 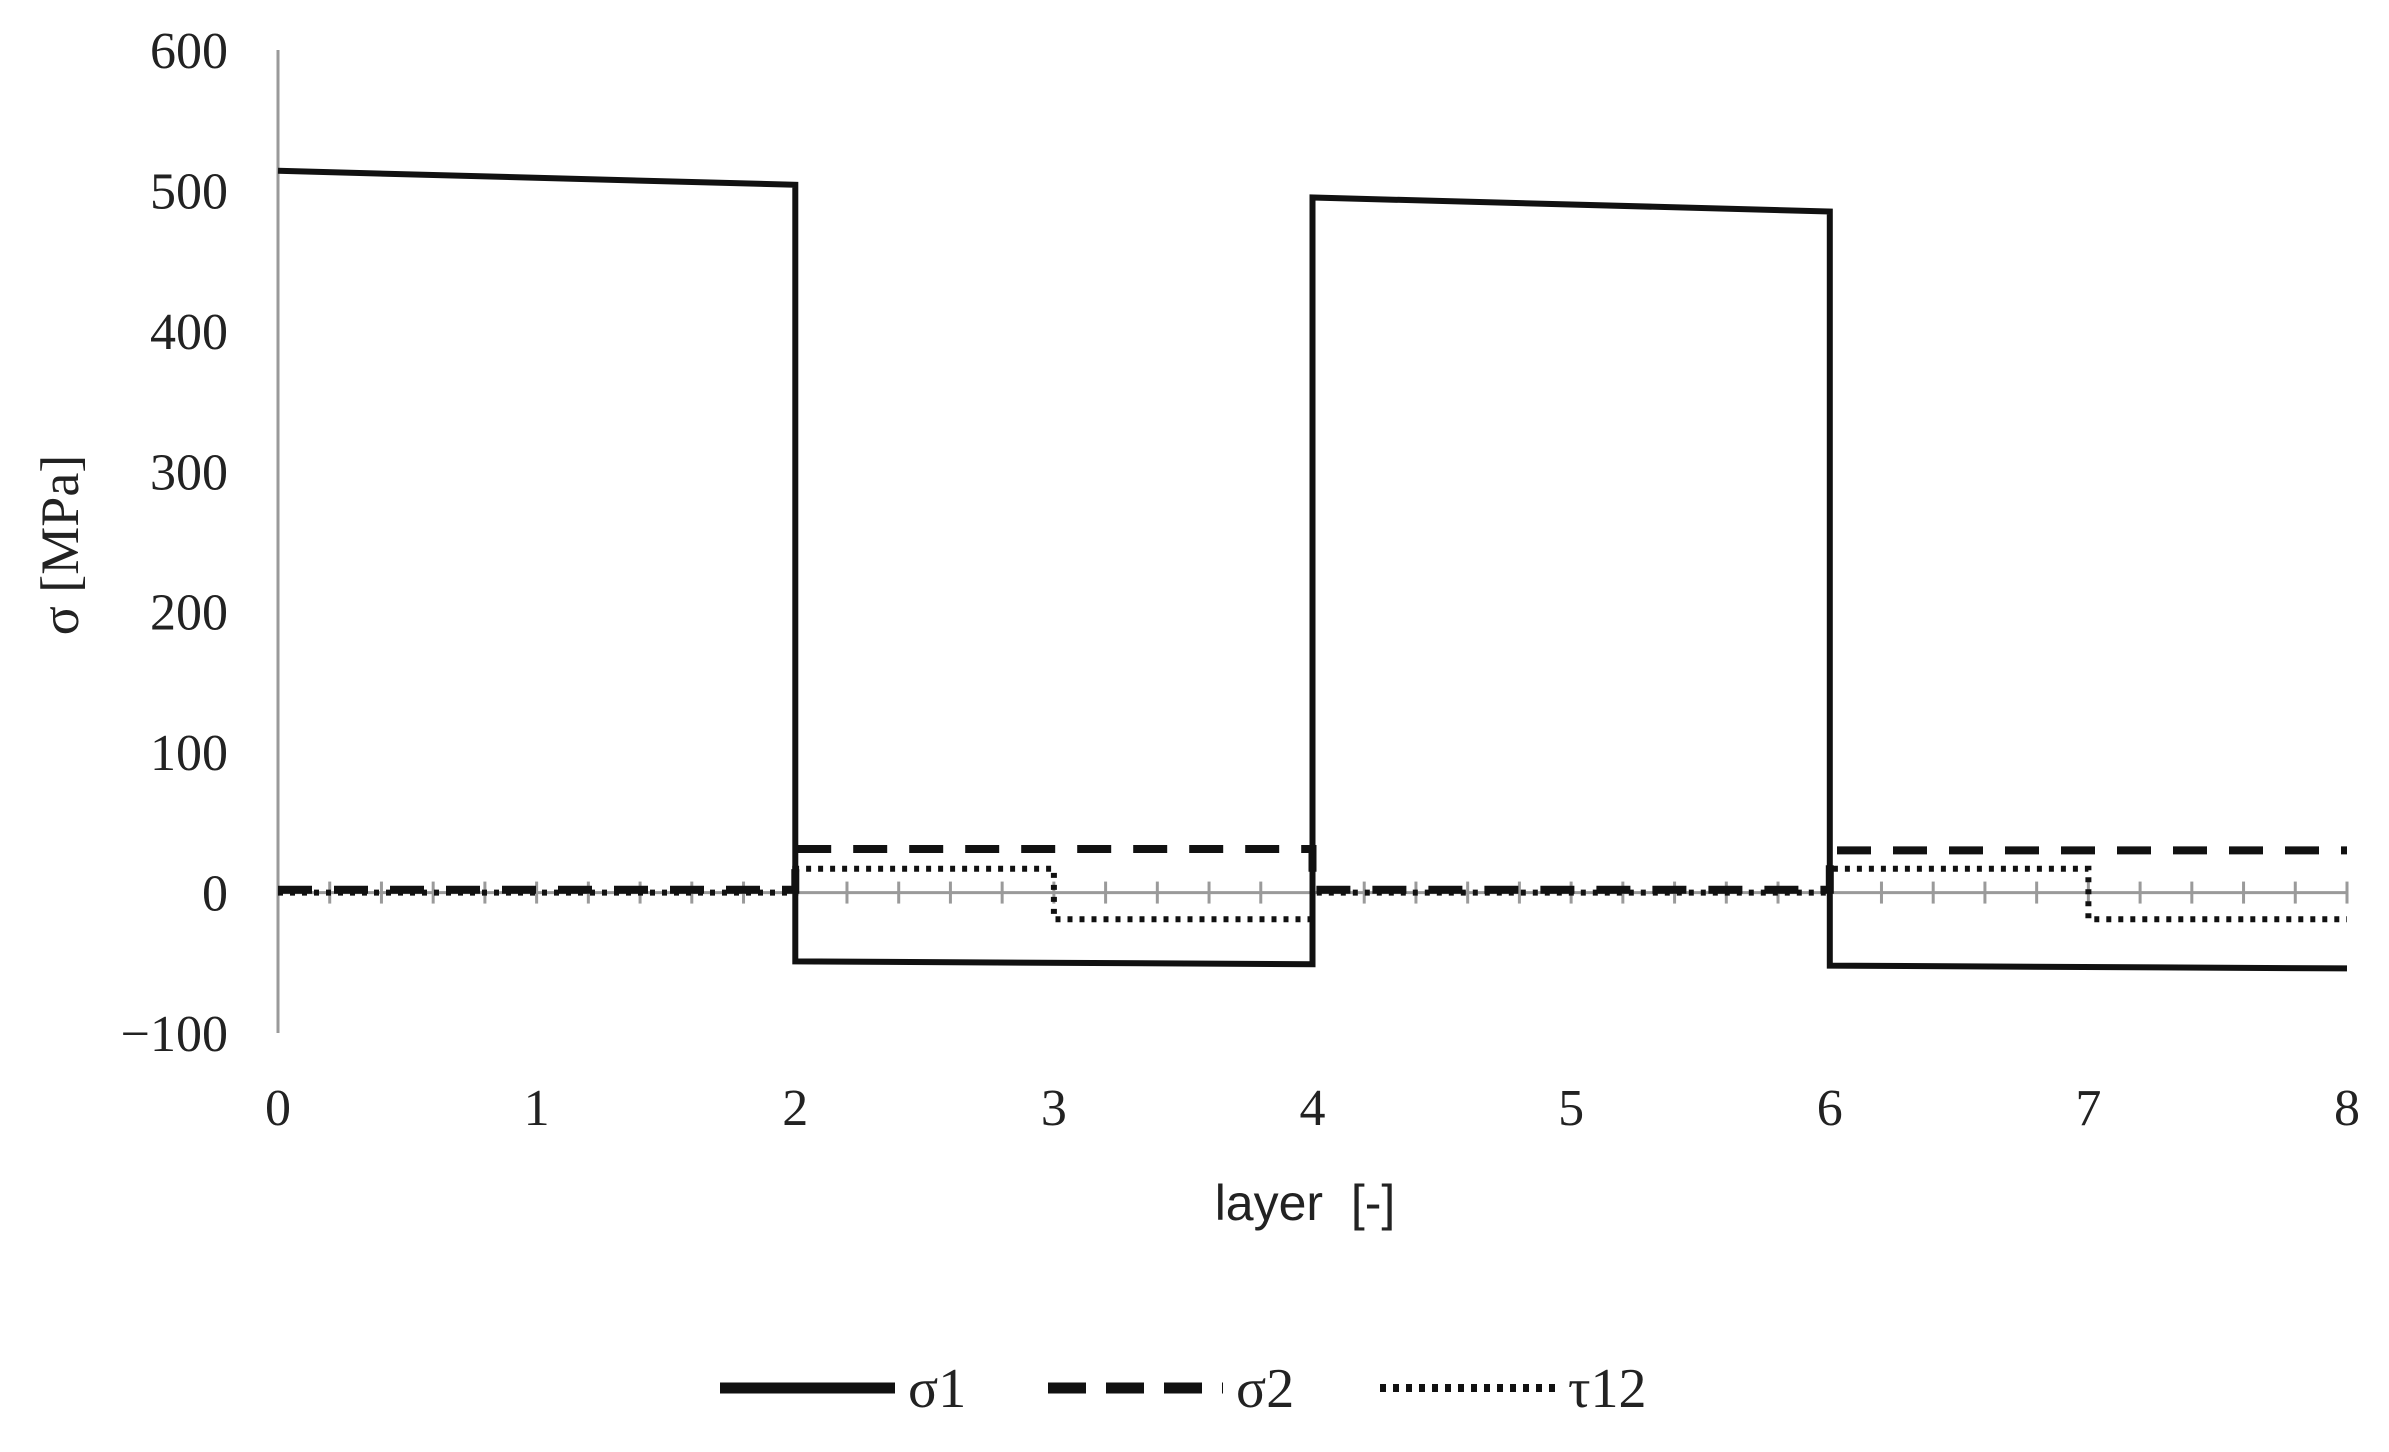 I want to click on y-tick-label: 300, so click(x=189, y=472).